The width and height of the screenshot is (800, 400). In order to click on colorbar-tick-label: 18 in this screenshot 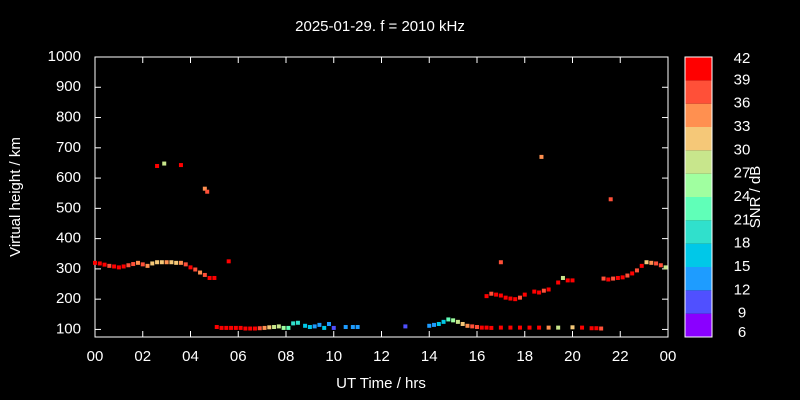, I will do `click(742, 243)`.